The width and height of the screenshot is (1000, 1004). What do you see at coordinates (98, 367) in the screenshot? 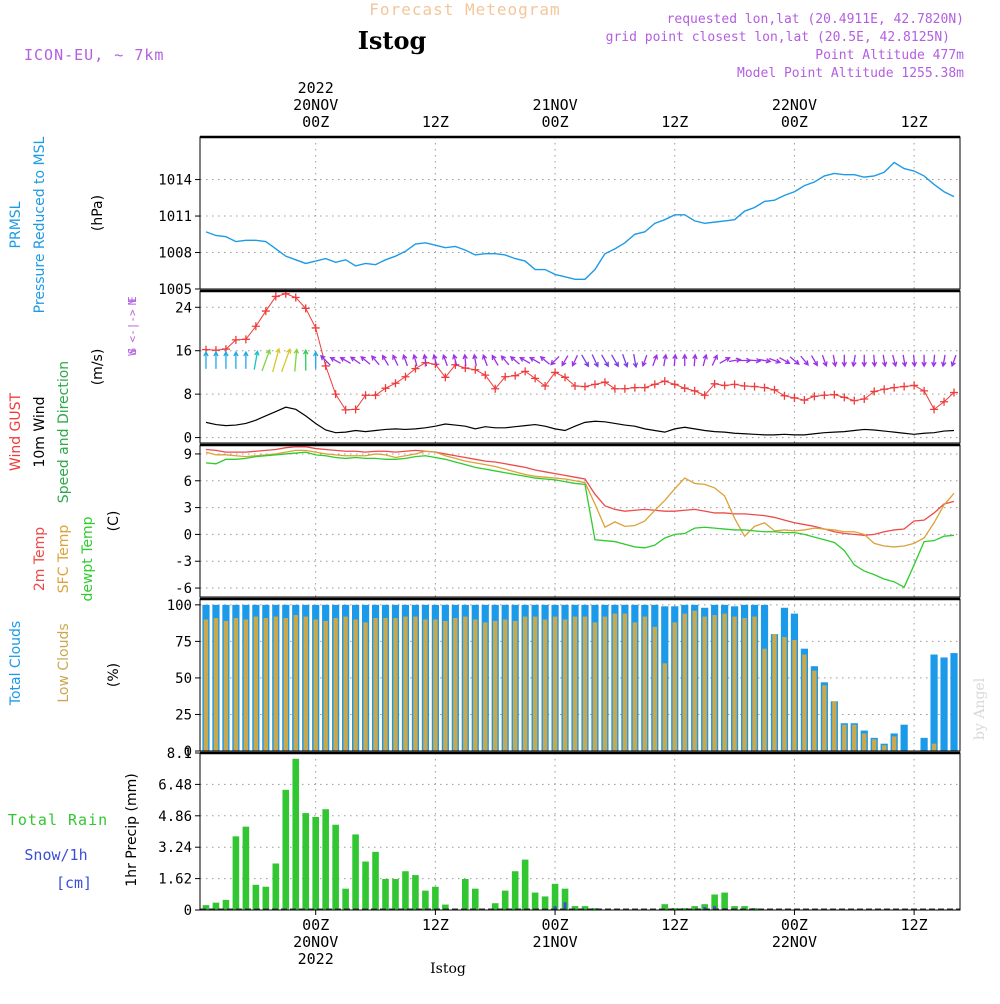
I see `wind-unit-label: (m/s)` at bounding box center [98, 367].